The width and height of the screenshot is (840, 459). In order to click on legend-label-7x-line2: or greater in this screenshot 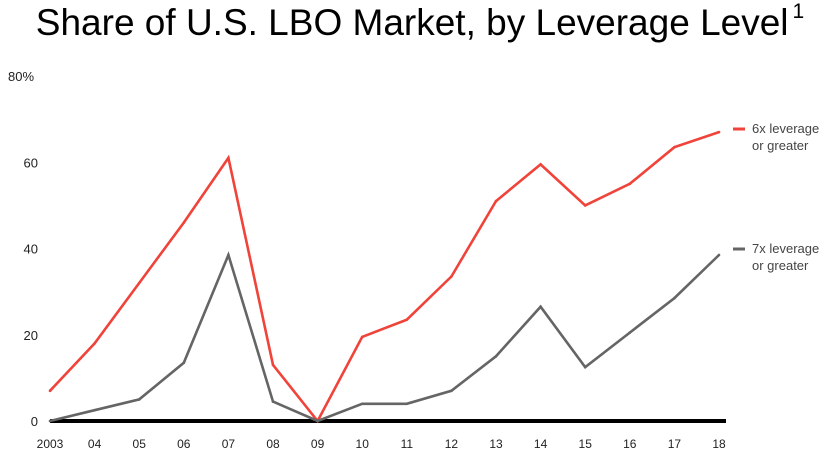, I will do `click(780, 265)`.